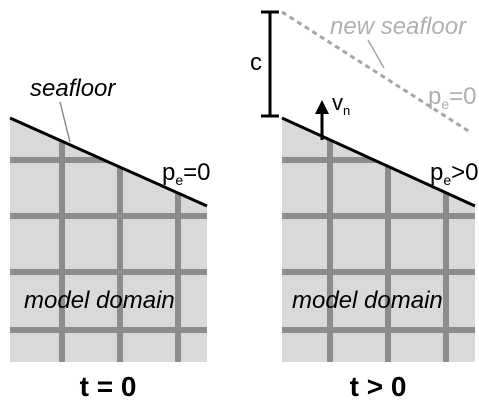 This screenshot has width=479, height=404. Describe the element at coordinates (256, 62) in the screenshot. I see `c-label: c` at that location.